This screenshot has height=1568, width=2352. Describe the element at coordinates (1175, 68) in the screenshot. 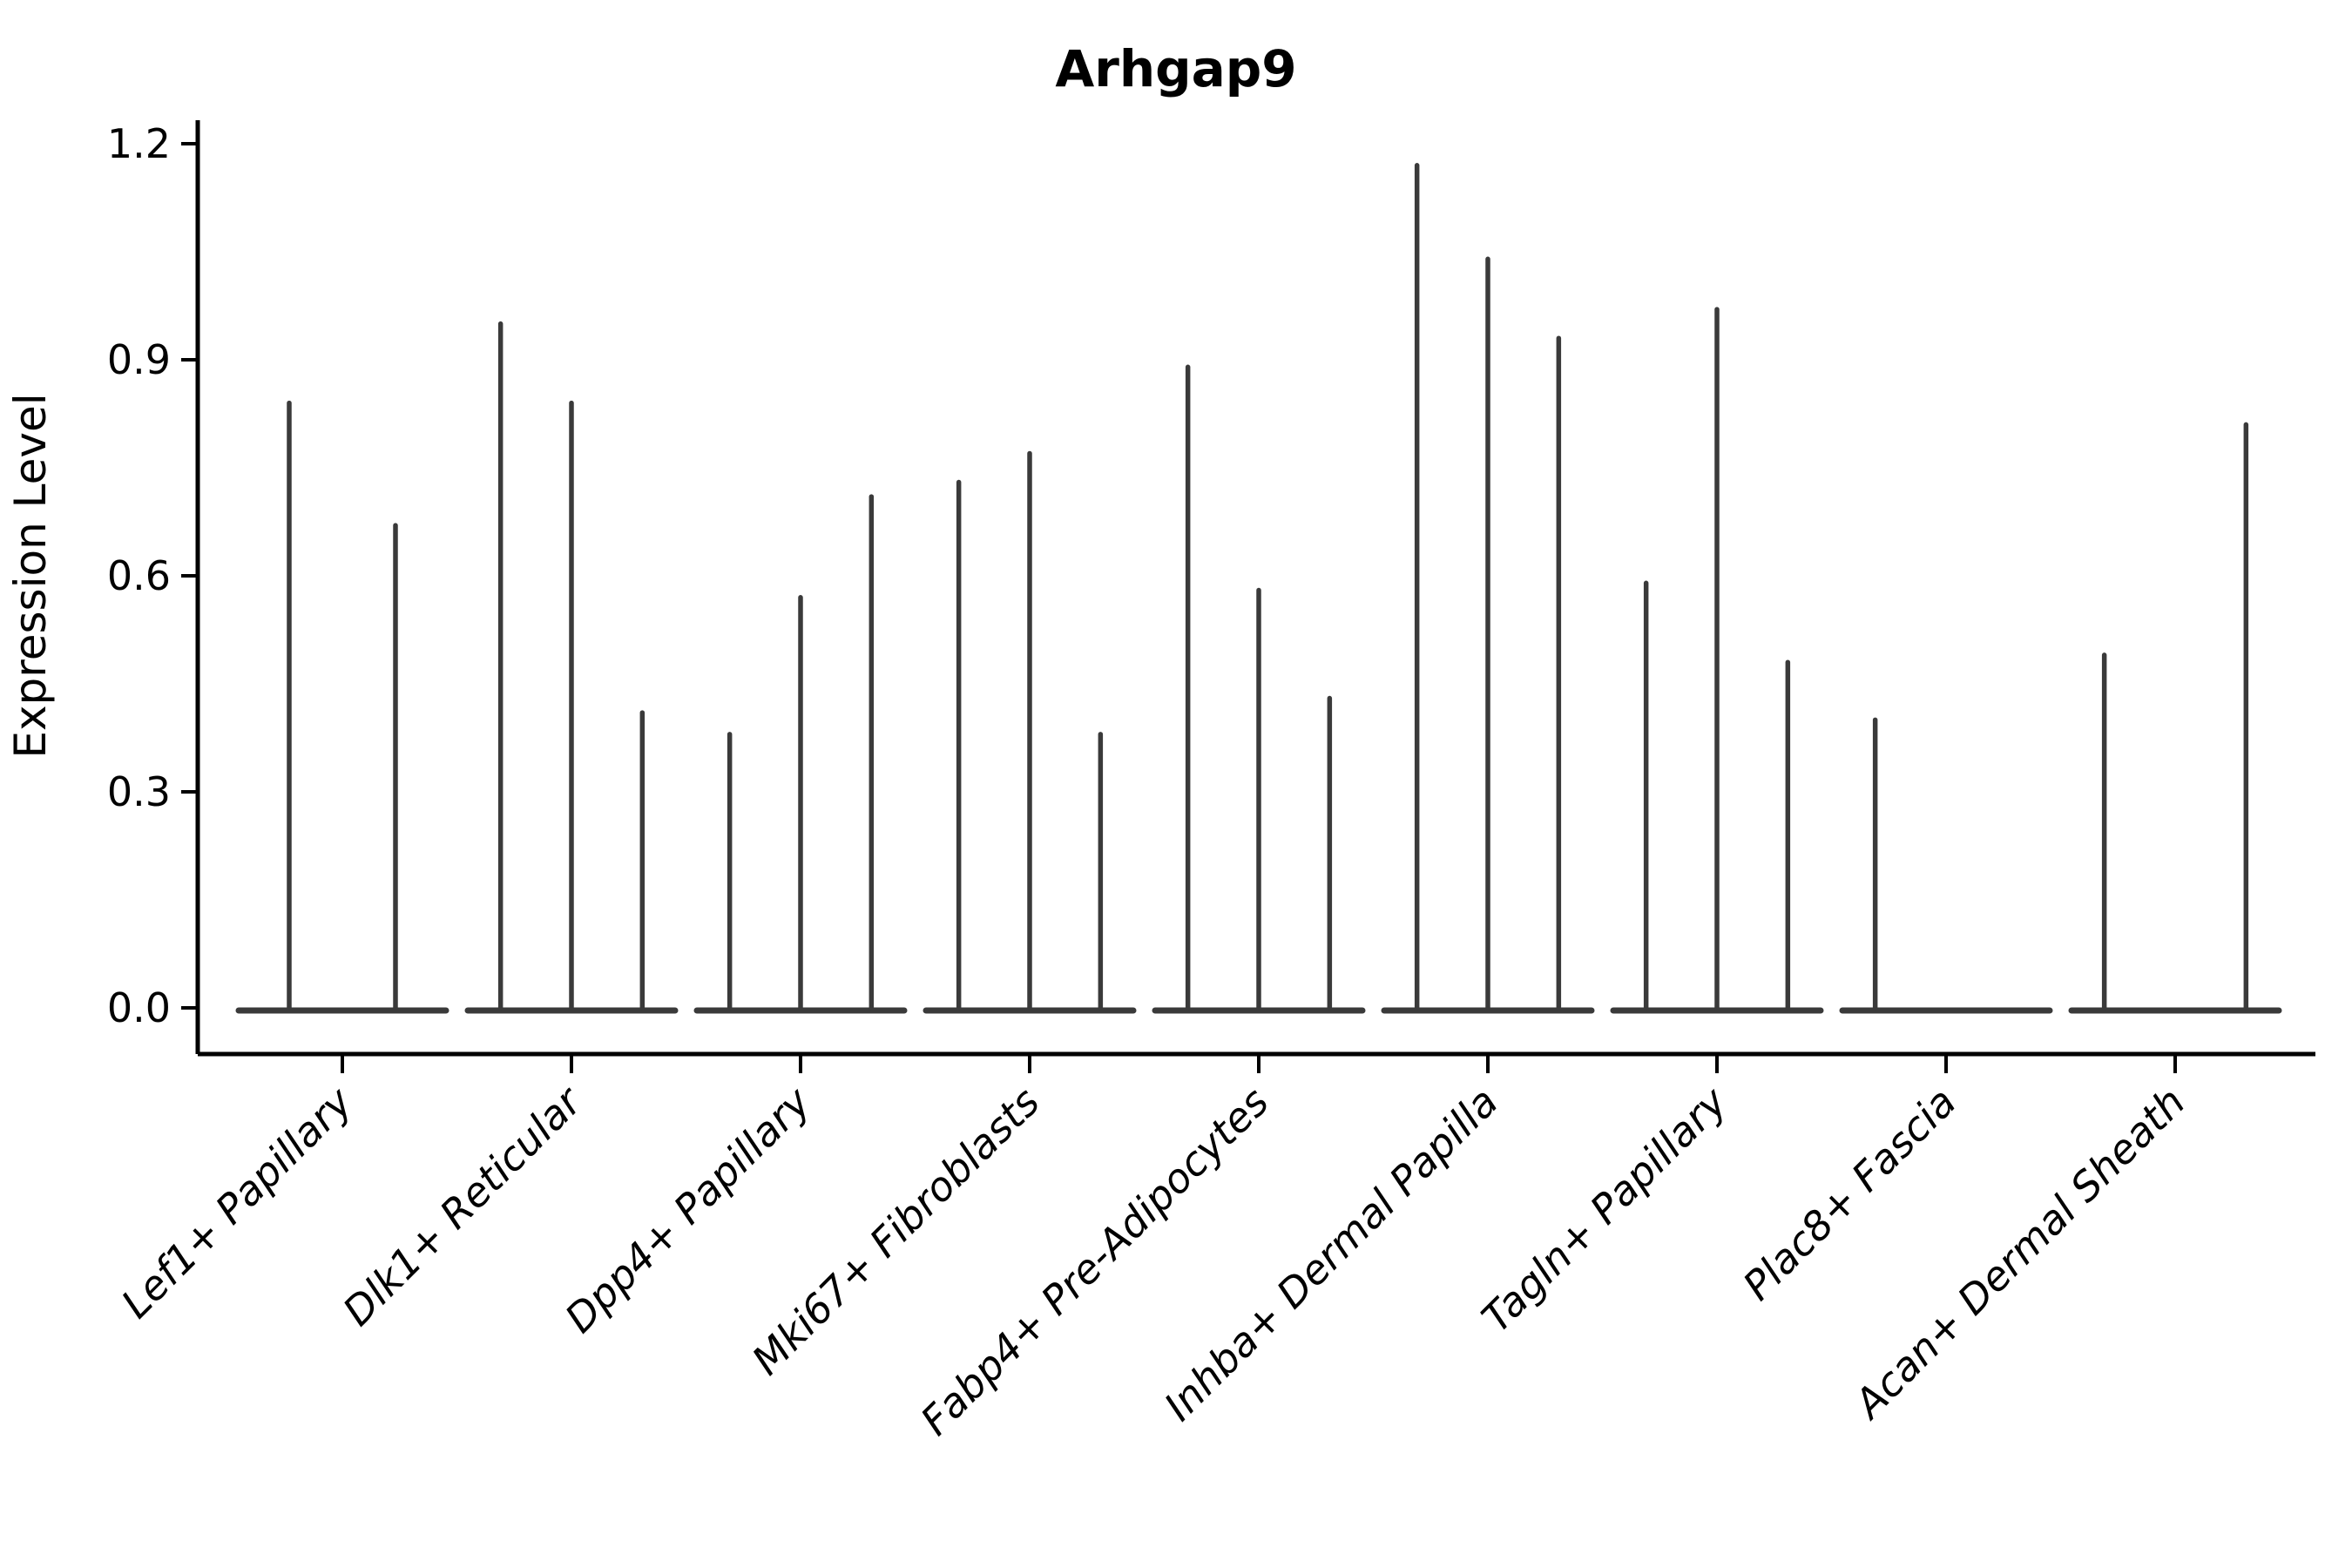

I see `plot-title: Arhgap9` at that location.